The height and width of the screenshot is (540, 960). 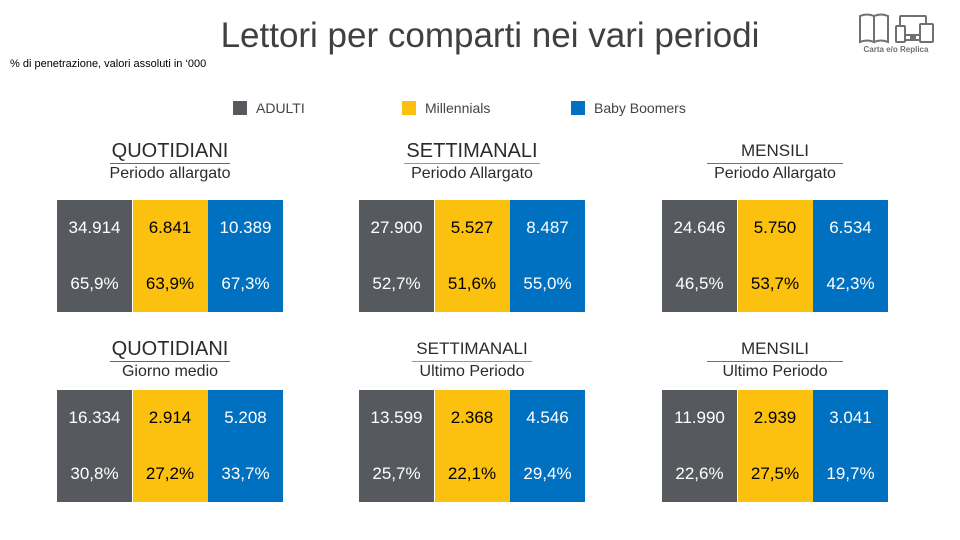 What do you see at coordinates (472, 474) in the screenshot?
I see `percent-cell-millennials: 22,1%` at bounding box center [472, 474].